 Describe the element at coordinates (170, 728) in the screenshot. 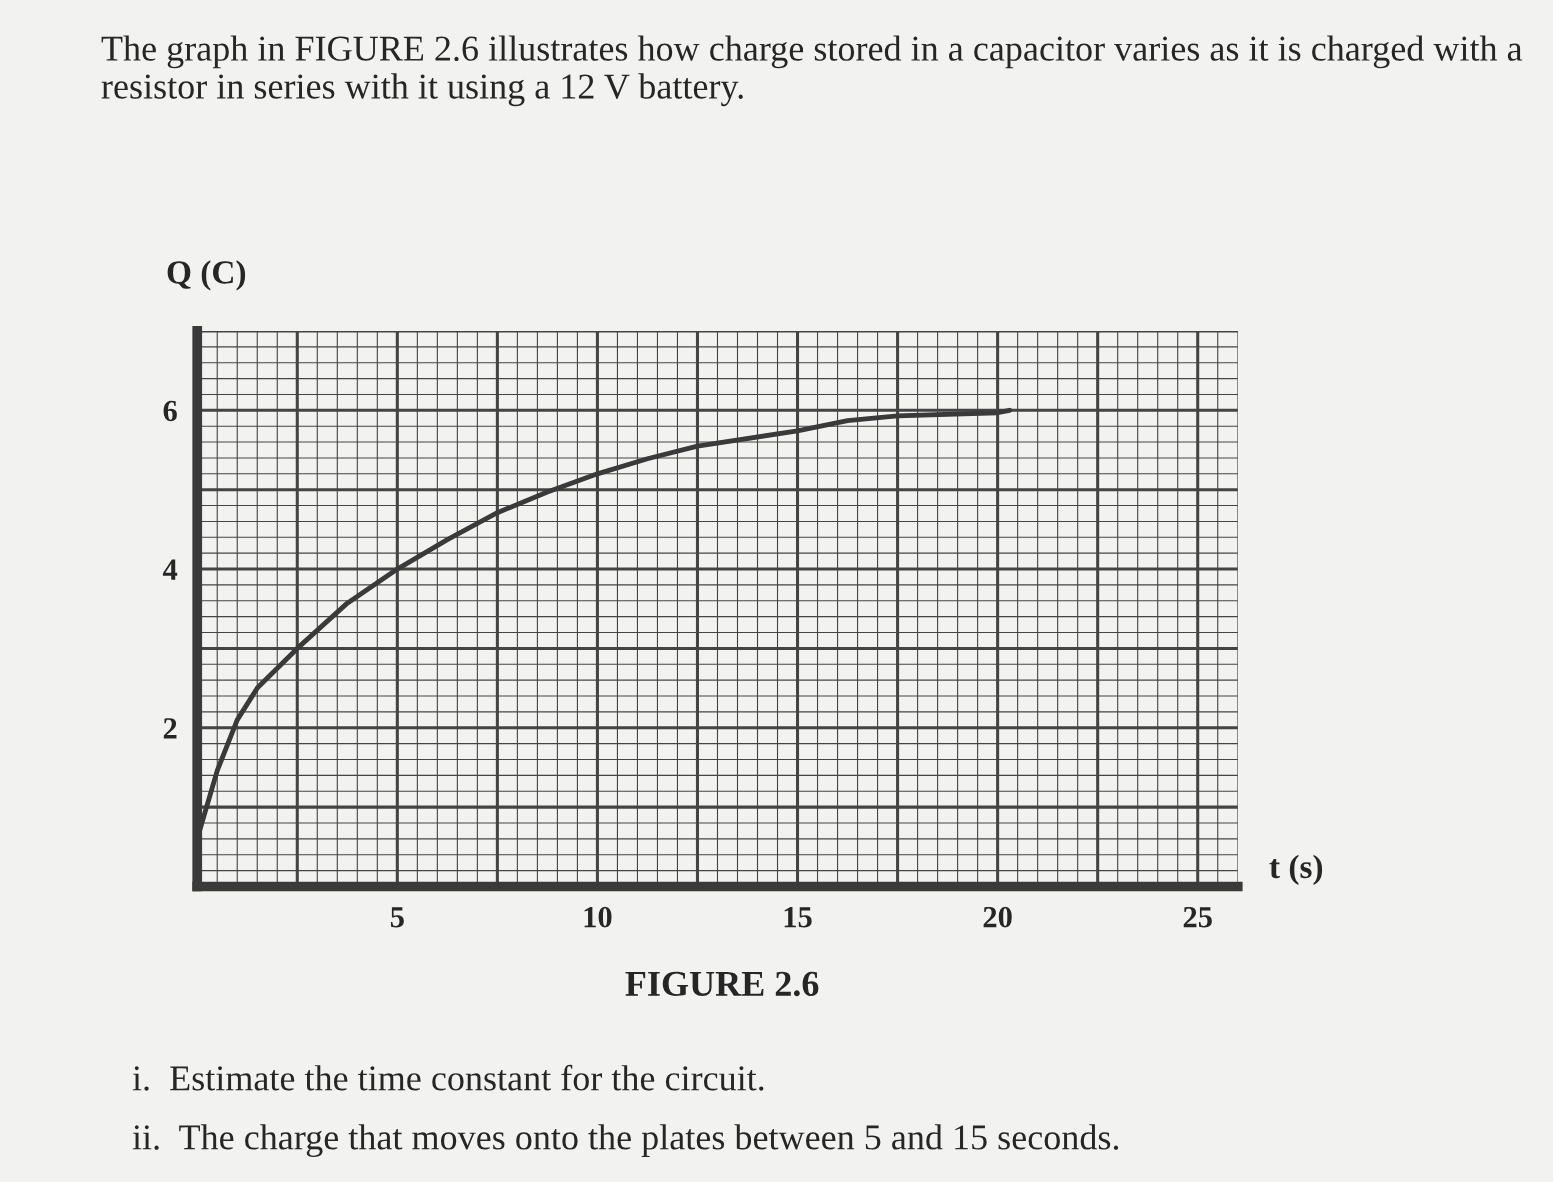

I see `y-tick-label: 2` at that location.